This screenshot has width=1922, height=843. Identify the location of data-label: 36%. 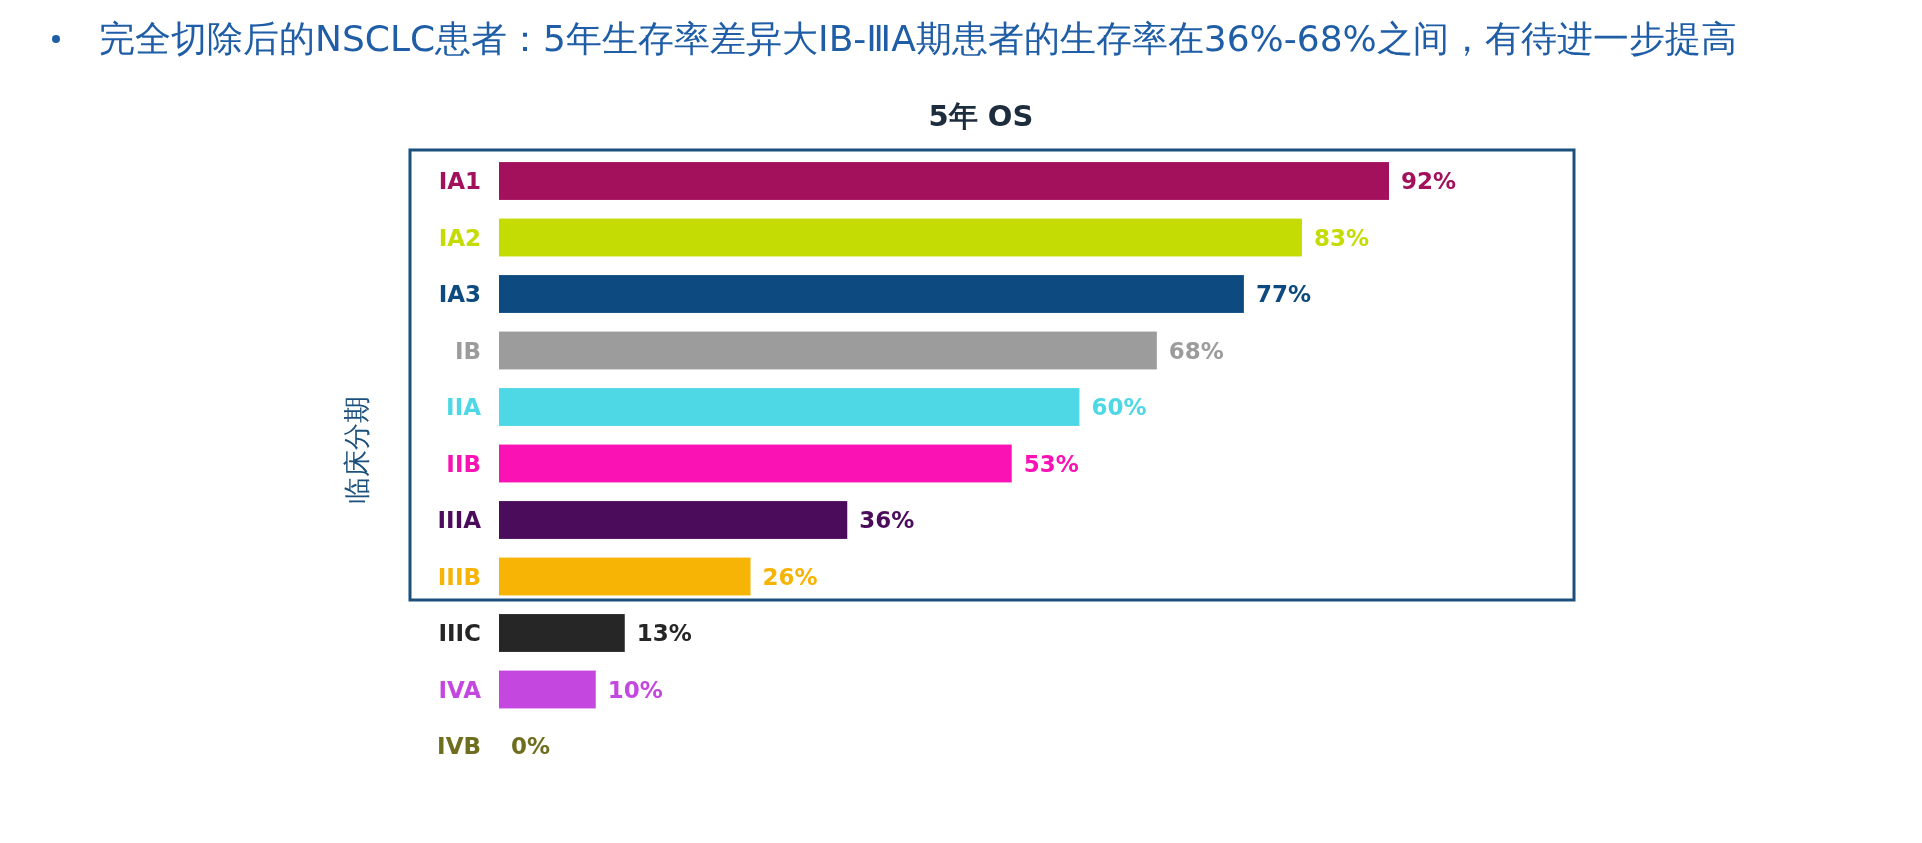
(887, 520).